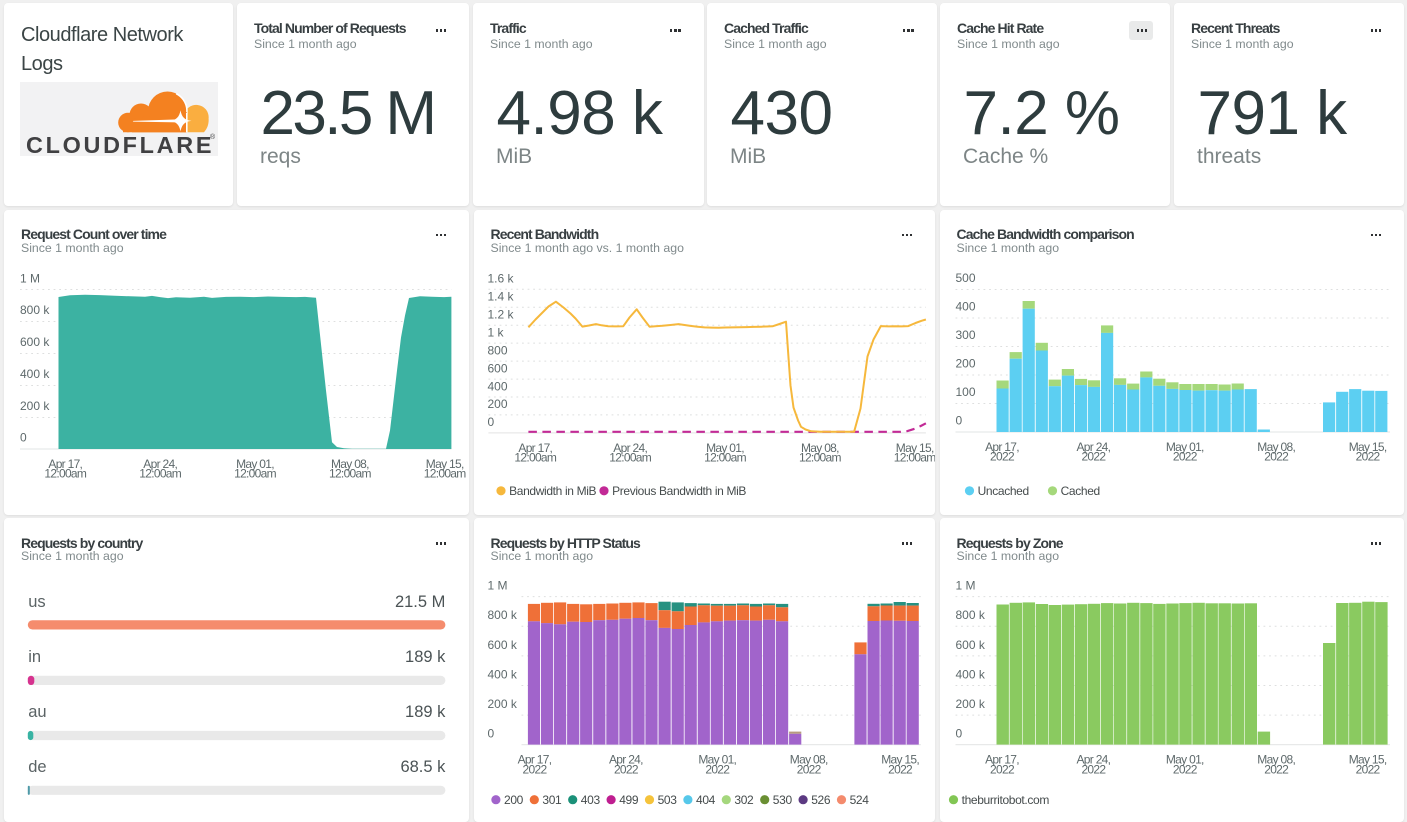 The height and width of the screenshot is (822, 1407). Describe the element at coordinates (965, 335) in the screenshot. I see `svg-text: 300` at that location.